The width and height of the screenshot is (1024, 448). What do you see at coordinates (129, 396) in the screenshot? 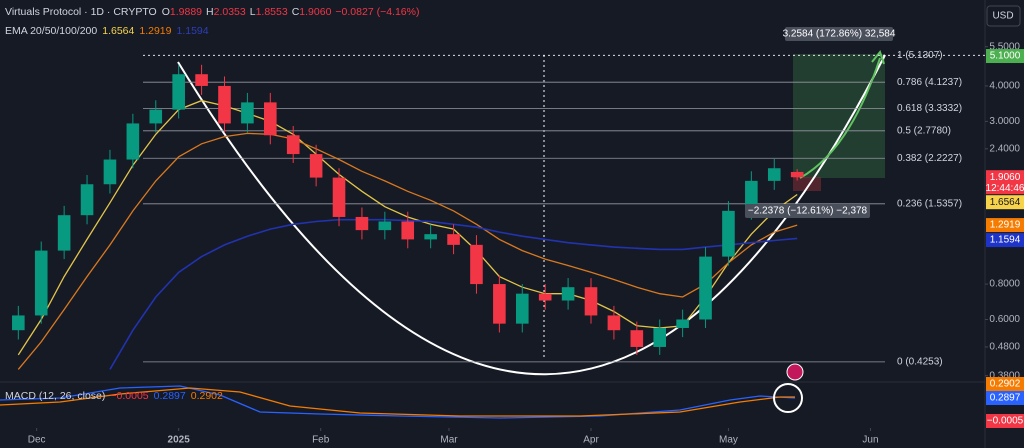
I see `macd-value: −0.0005` at bounding box center [129, 396].